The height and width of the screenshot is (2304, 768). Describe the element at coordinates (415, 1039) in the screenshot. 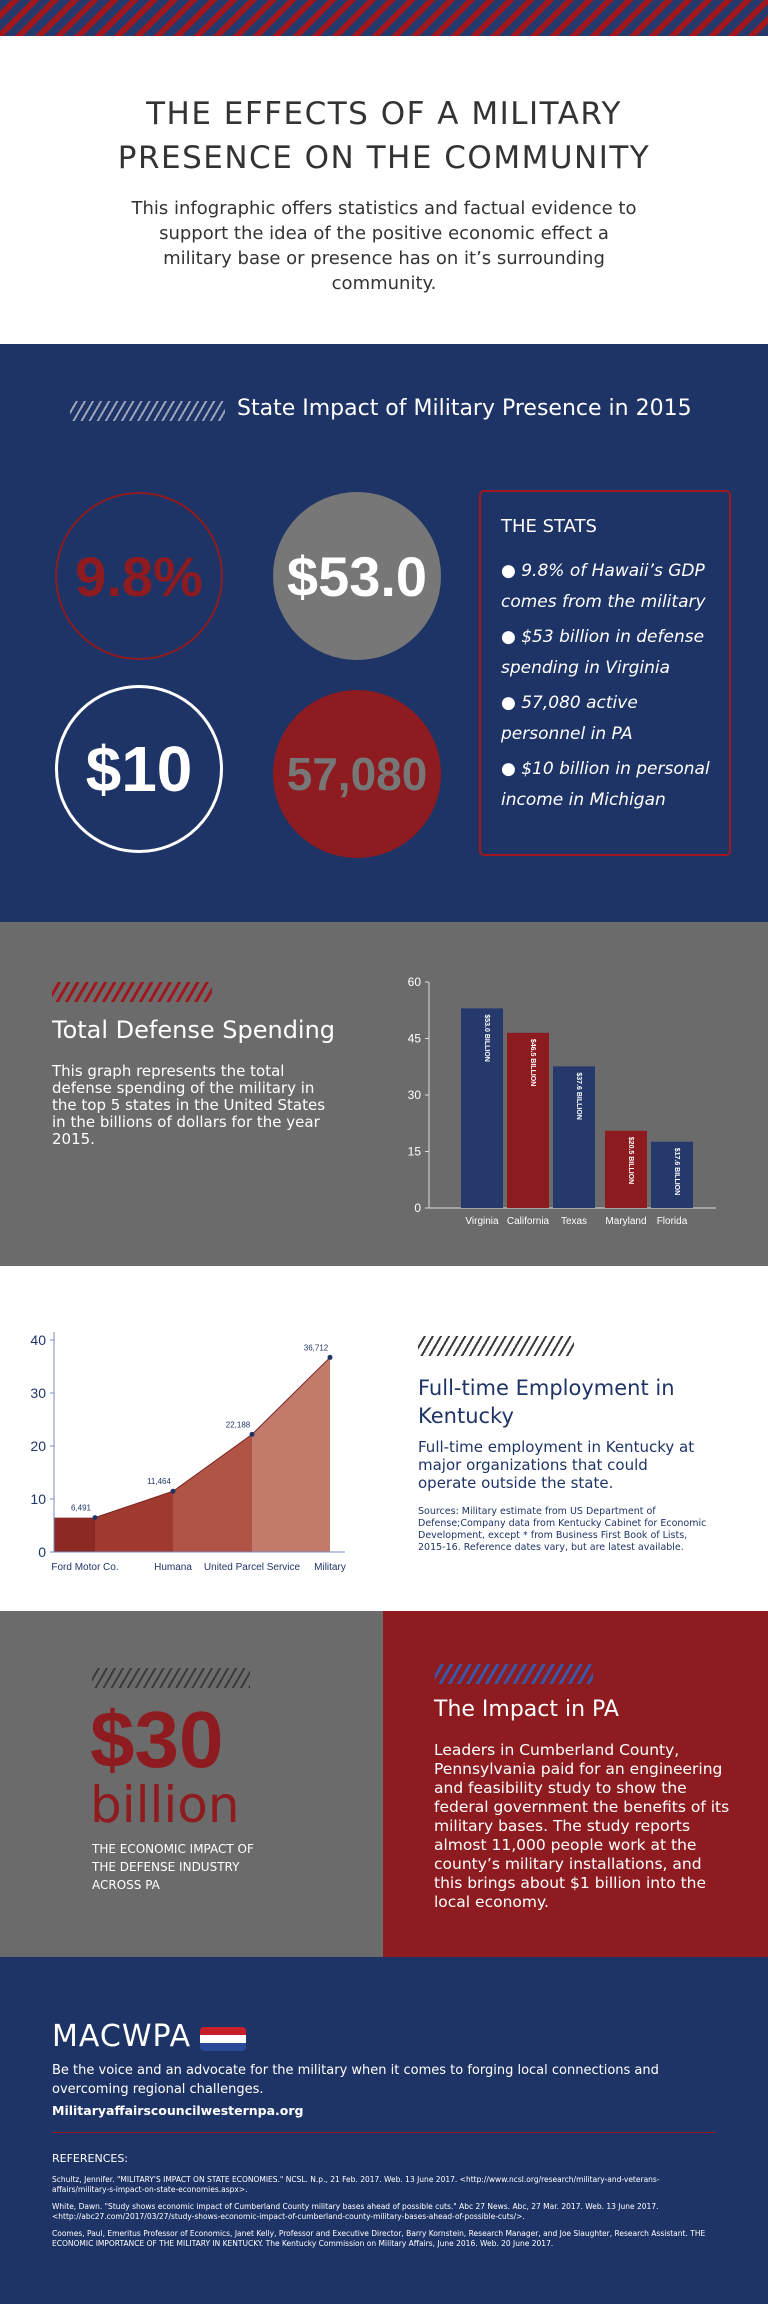

I see `y-tick-label: 45` at that location.